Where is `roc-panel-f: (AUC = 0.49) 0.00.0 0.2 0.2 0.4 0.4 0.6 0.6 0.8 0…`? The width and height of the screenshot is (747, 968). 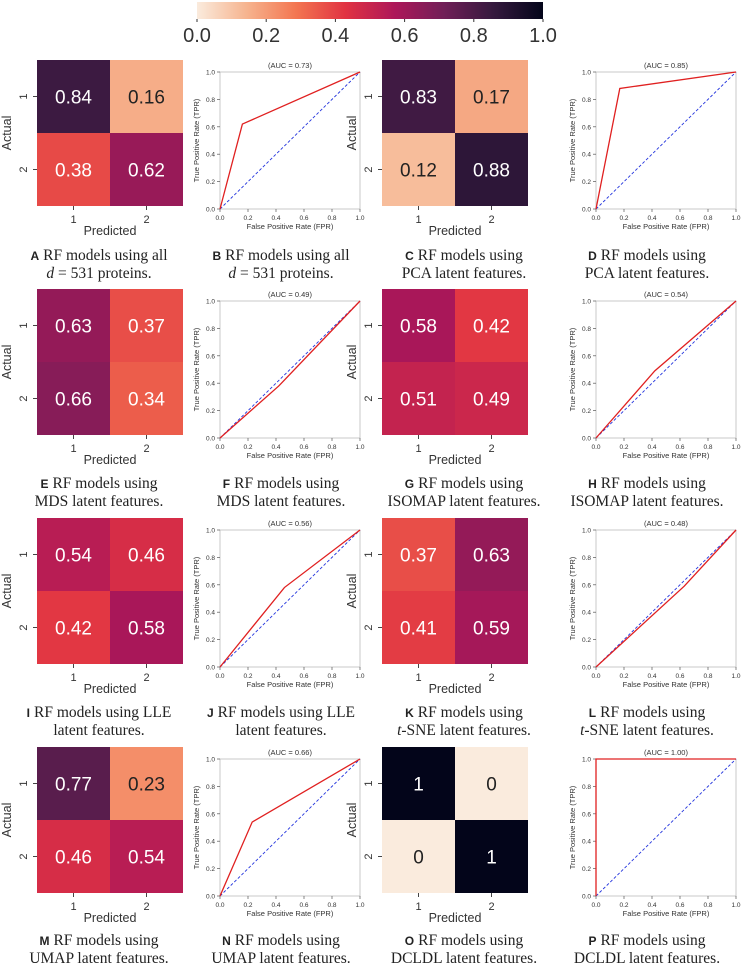 roc-panel-f: (AUC = 0.49) 0.00.0 0.2 0.2 0.4 0.4 0.6 0.6 0.8 0… is located at coordinates (278, 375).